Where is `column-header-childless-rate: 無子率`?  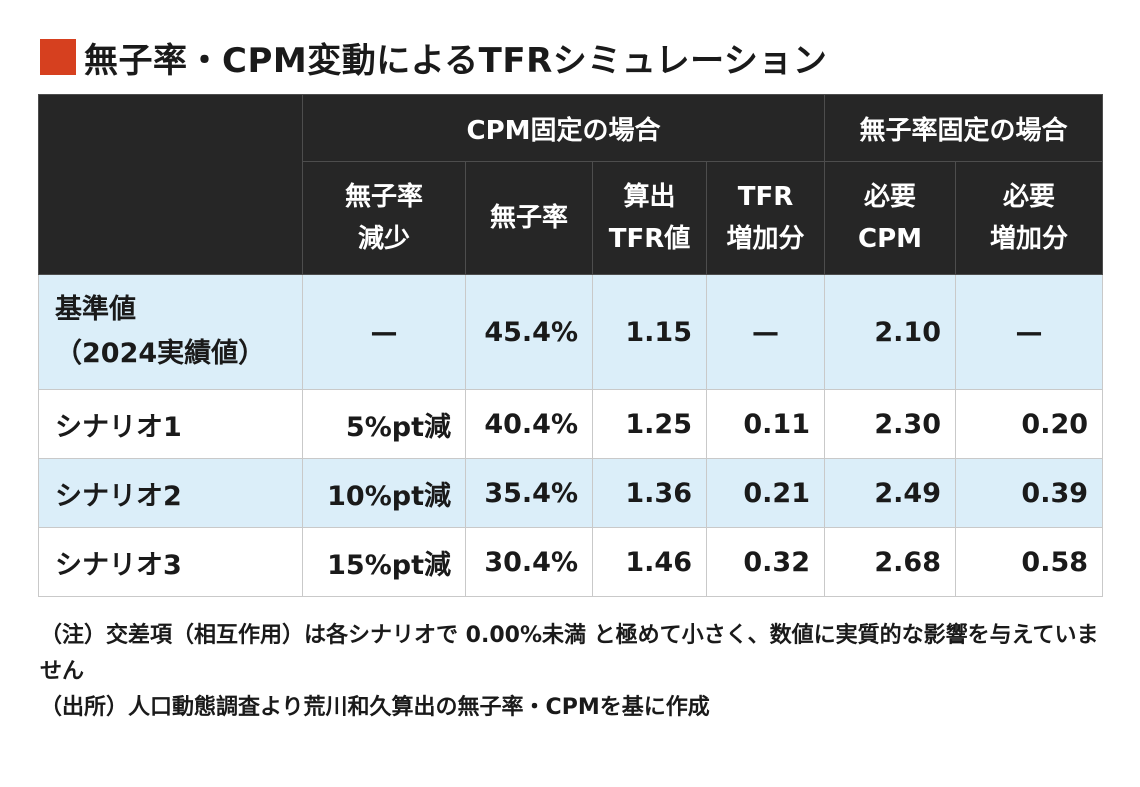
column-header-childless-rate: 無子率 is located at coordinates (529, 218).